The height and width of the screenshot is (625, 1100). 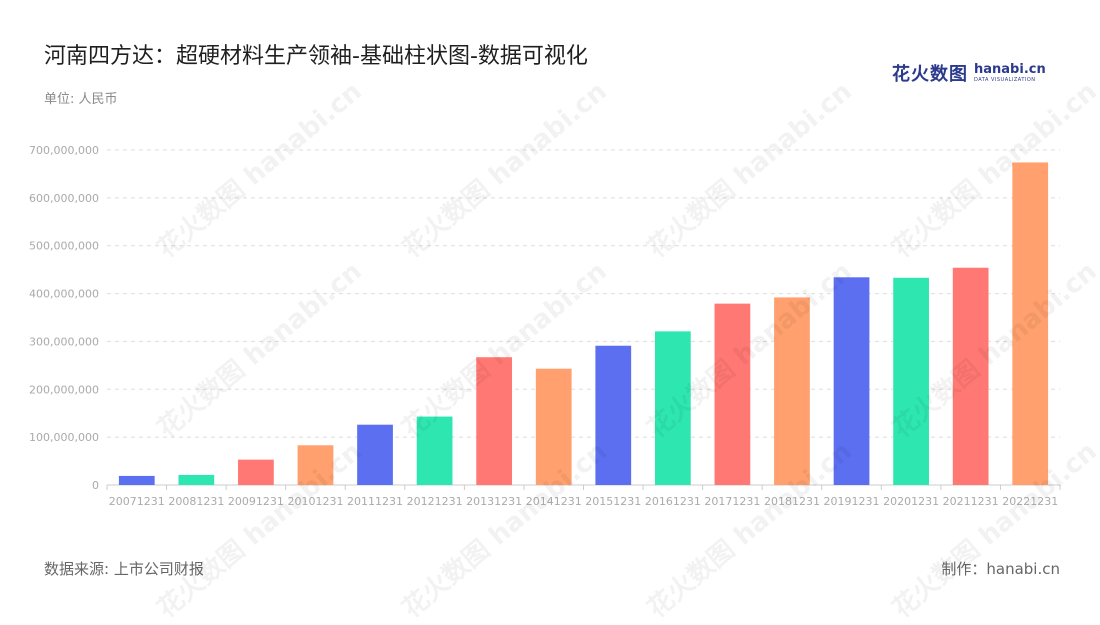 What do you see at coordinates (1000, 569) in the screenshot?
I see `maker-credit: 制作：hanabi.cn` at bounding box center [1000, 569].